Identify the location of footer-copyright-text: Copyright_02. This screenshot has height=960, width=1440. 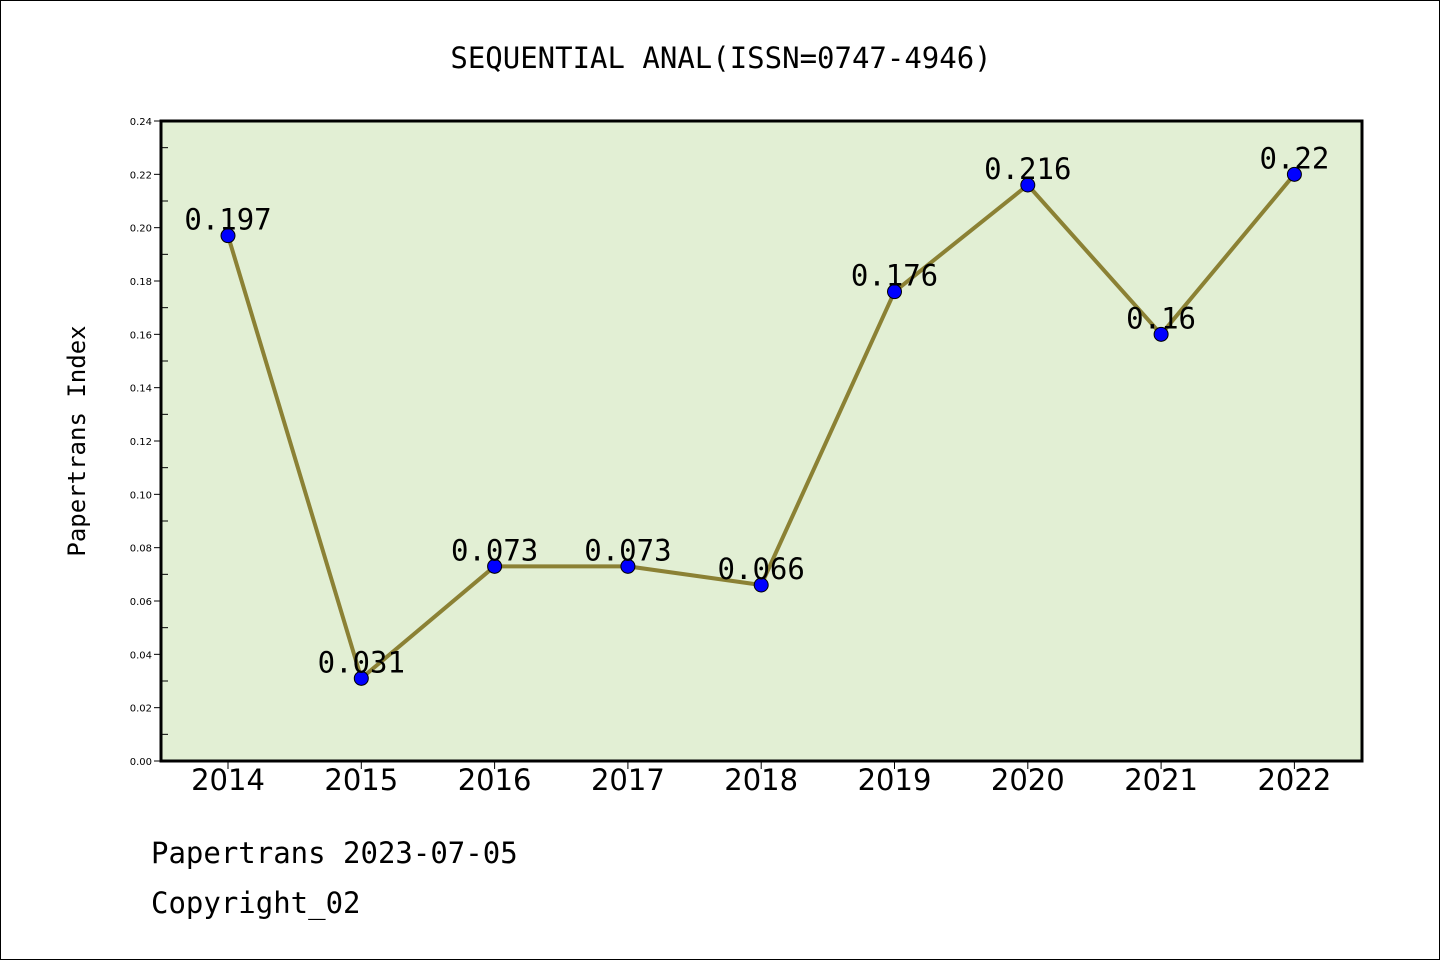
(256, 903).